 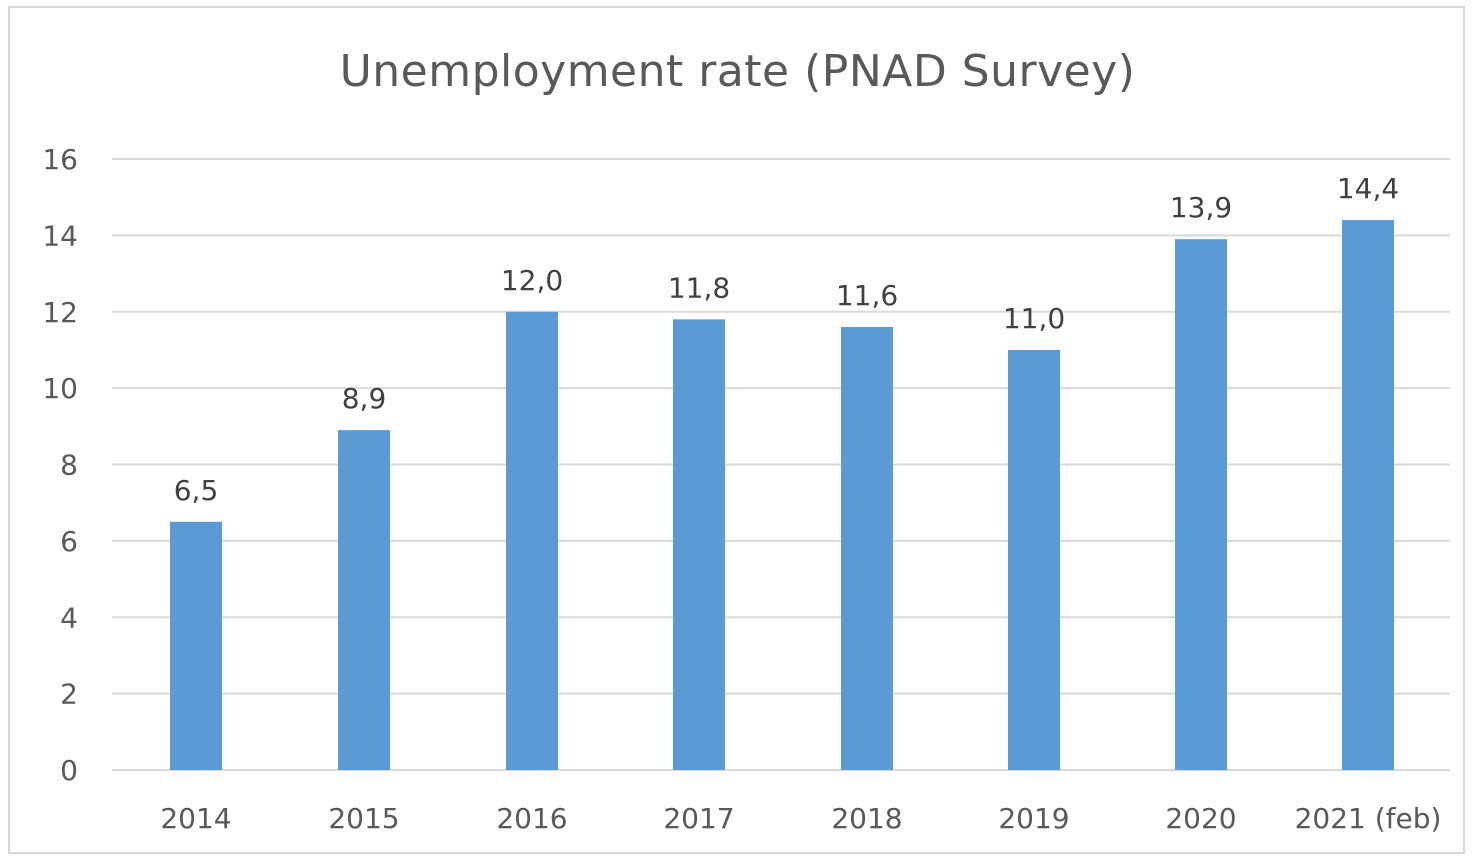 What do you see at coordinates (69, 694) in the screenshot?
I see `y-tick-label: 2` at bounding box center [69, 694].